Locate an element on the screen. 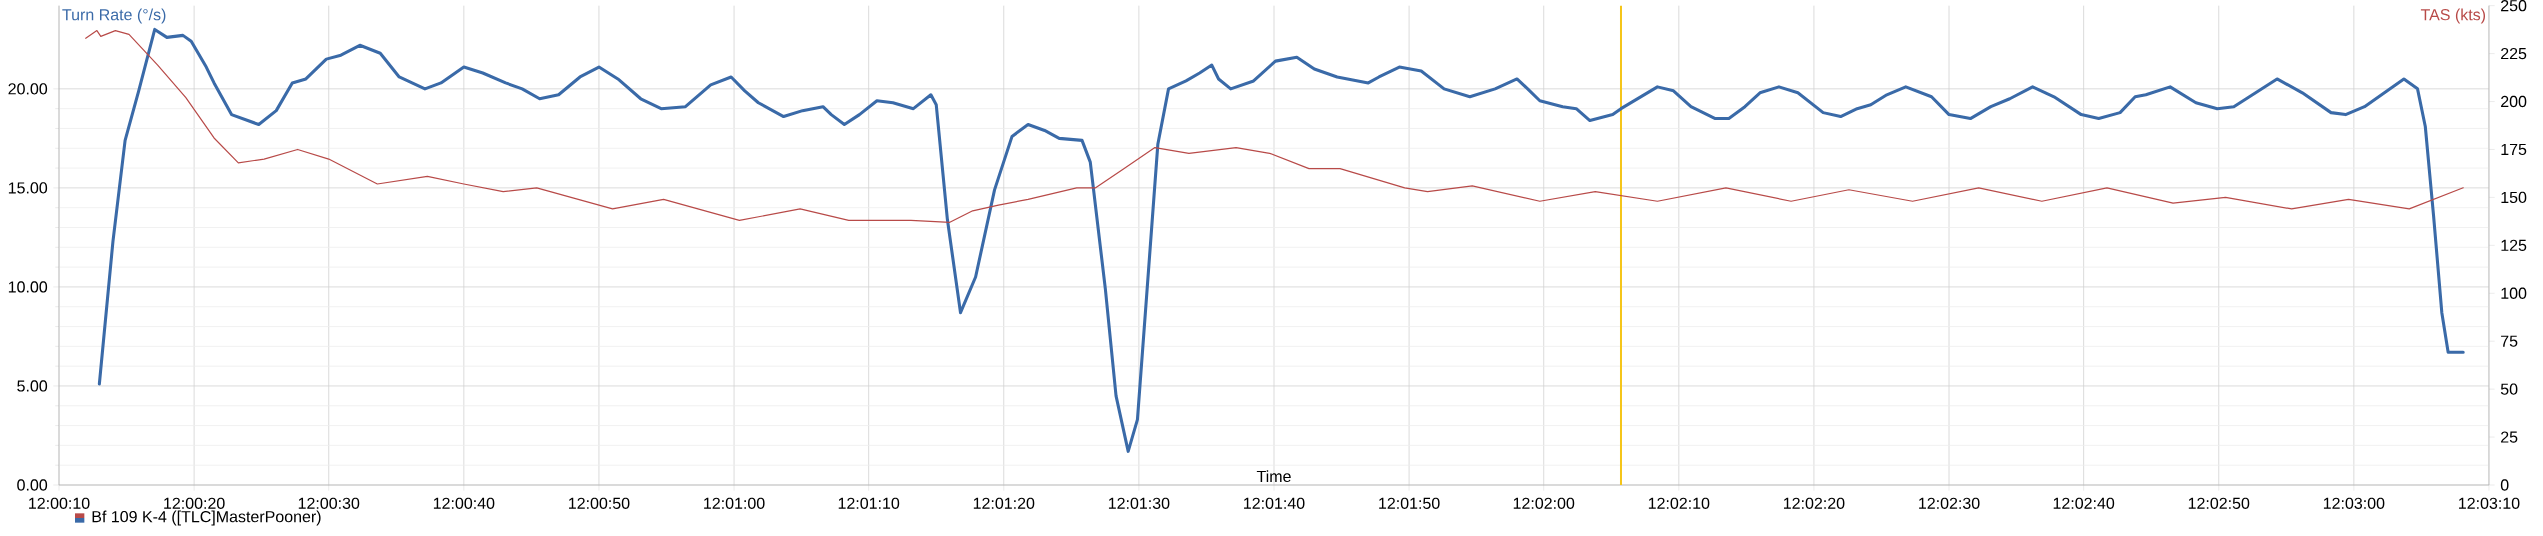  x-tick-label: 12:02:10 is located at coordinates (1679, 503).